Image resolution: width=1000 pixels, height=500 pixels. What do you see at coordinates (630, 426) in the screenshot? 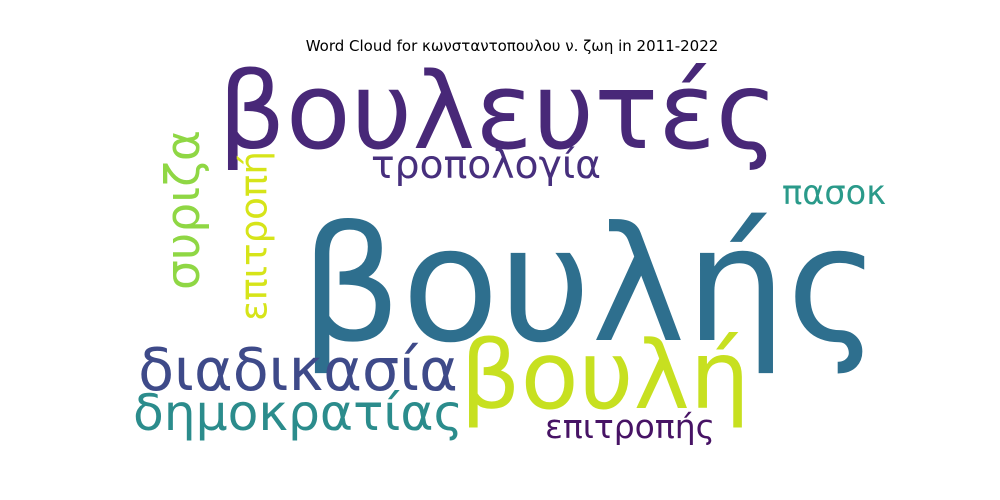
I see `word-9: επιτροπής` at bounding box center [630, 426].